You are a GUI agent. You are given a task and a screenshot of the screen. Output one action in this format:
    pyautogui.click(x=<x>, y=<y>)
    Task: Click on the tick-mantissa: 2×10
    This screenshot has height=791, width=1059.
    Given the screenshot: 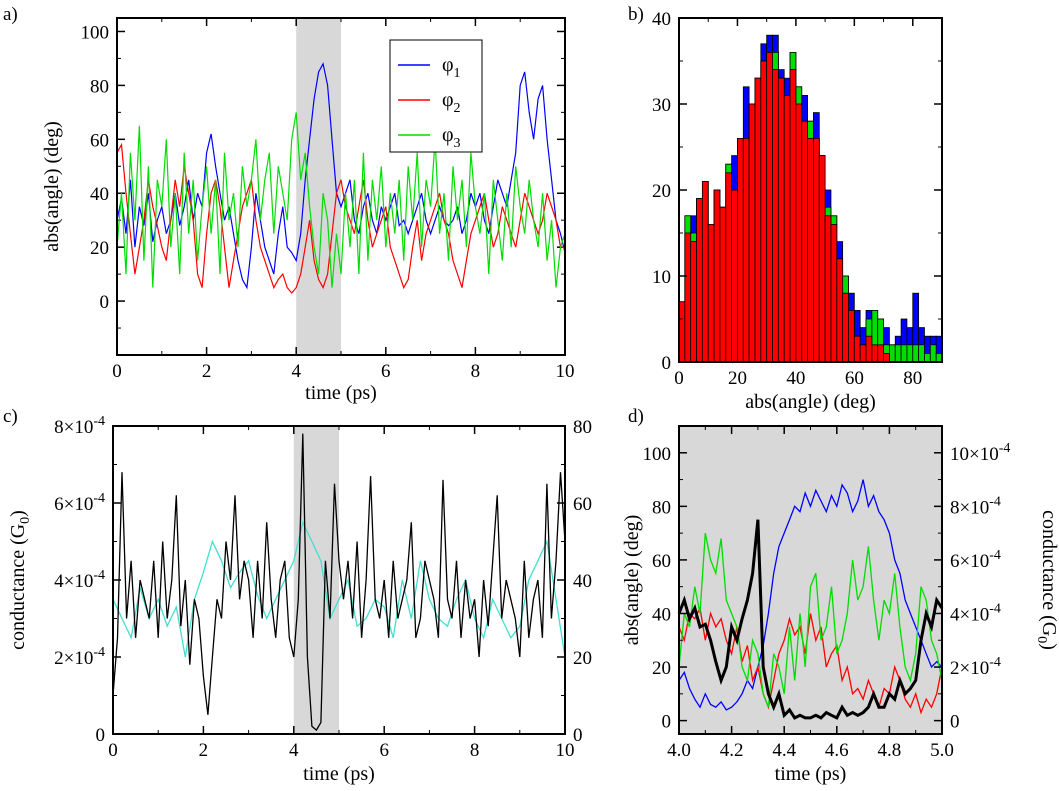 What is the action you would take?
    pyautogui.click(x=969, y=668)
    